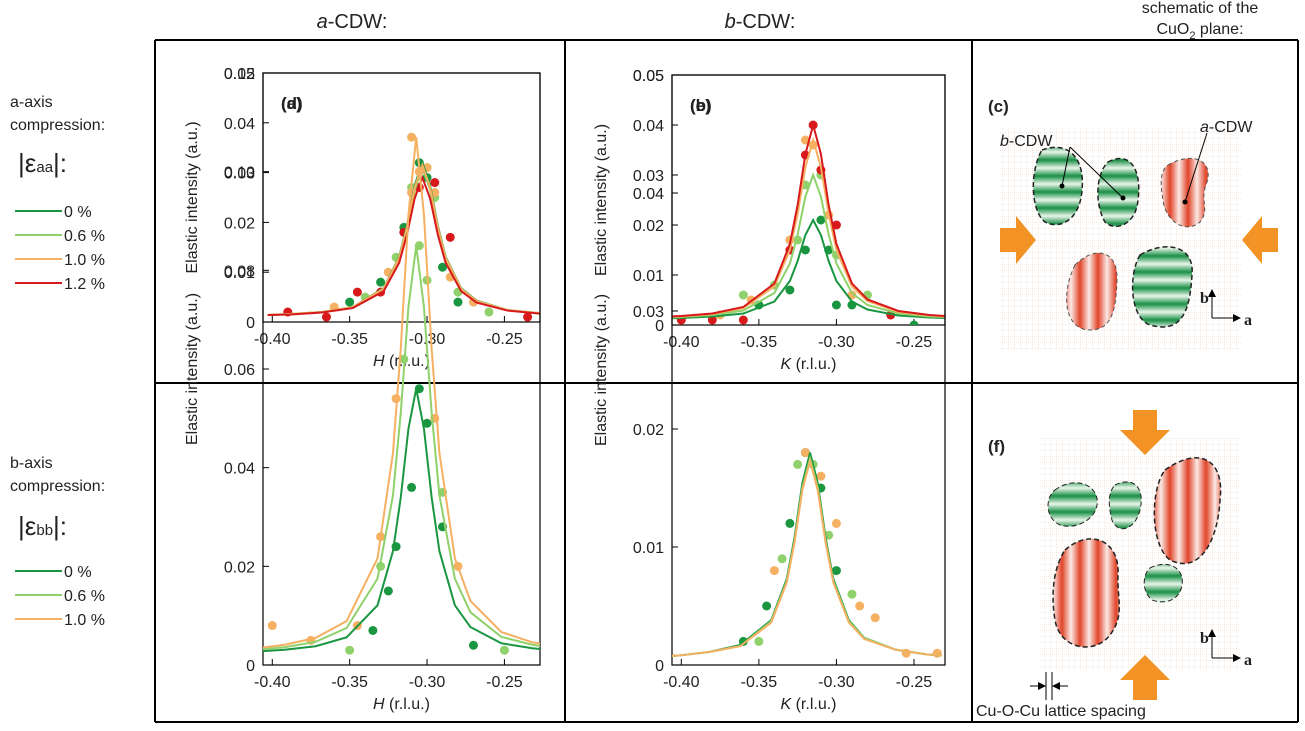  What do you see at coordinates (808, 364) in the screenshot?
I see `x-axis-label: K (r.l.u.)` at bounding box center [808, 364].